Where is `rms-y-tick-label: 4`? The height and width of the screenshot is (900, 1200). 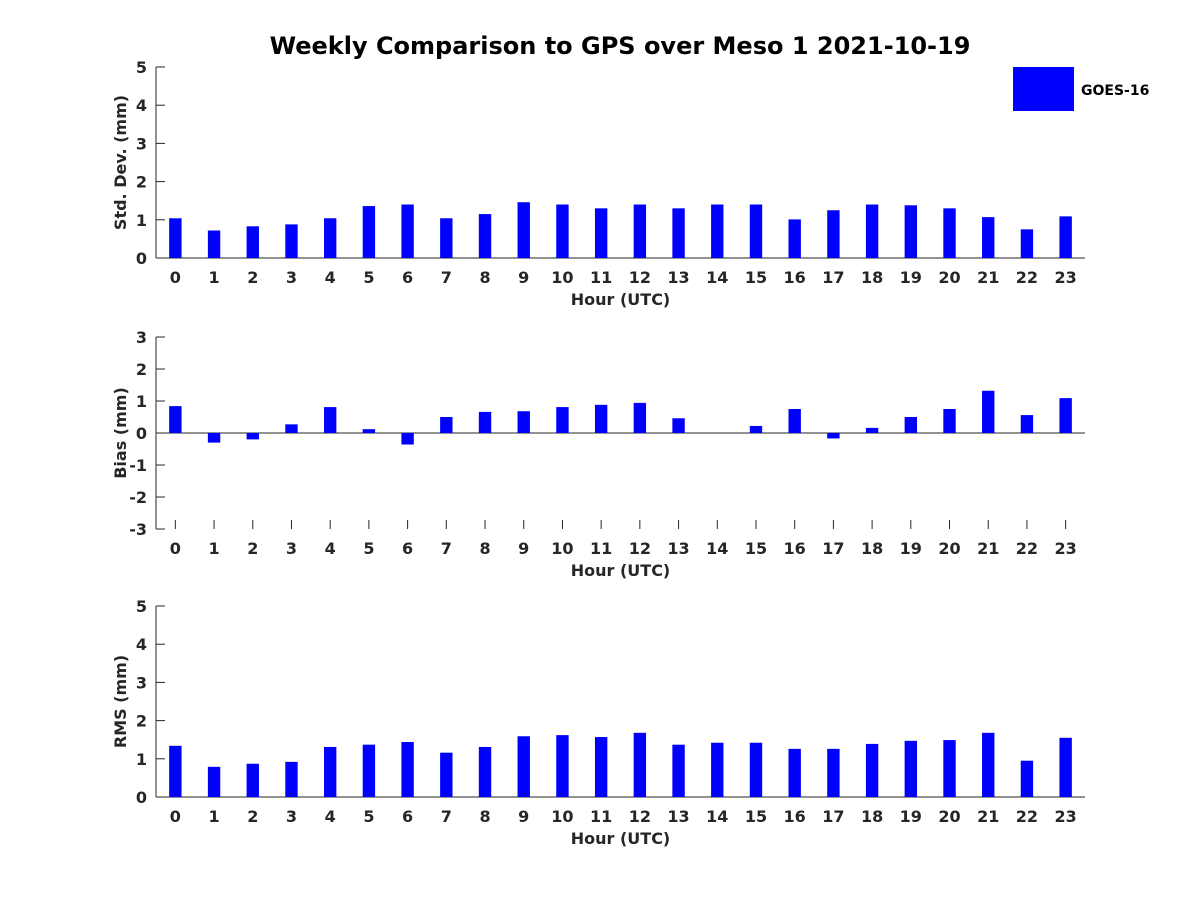
rms-y-tick-label: 4 is located at coordinates (141, 644).